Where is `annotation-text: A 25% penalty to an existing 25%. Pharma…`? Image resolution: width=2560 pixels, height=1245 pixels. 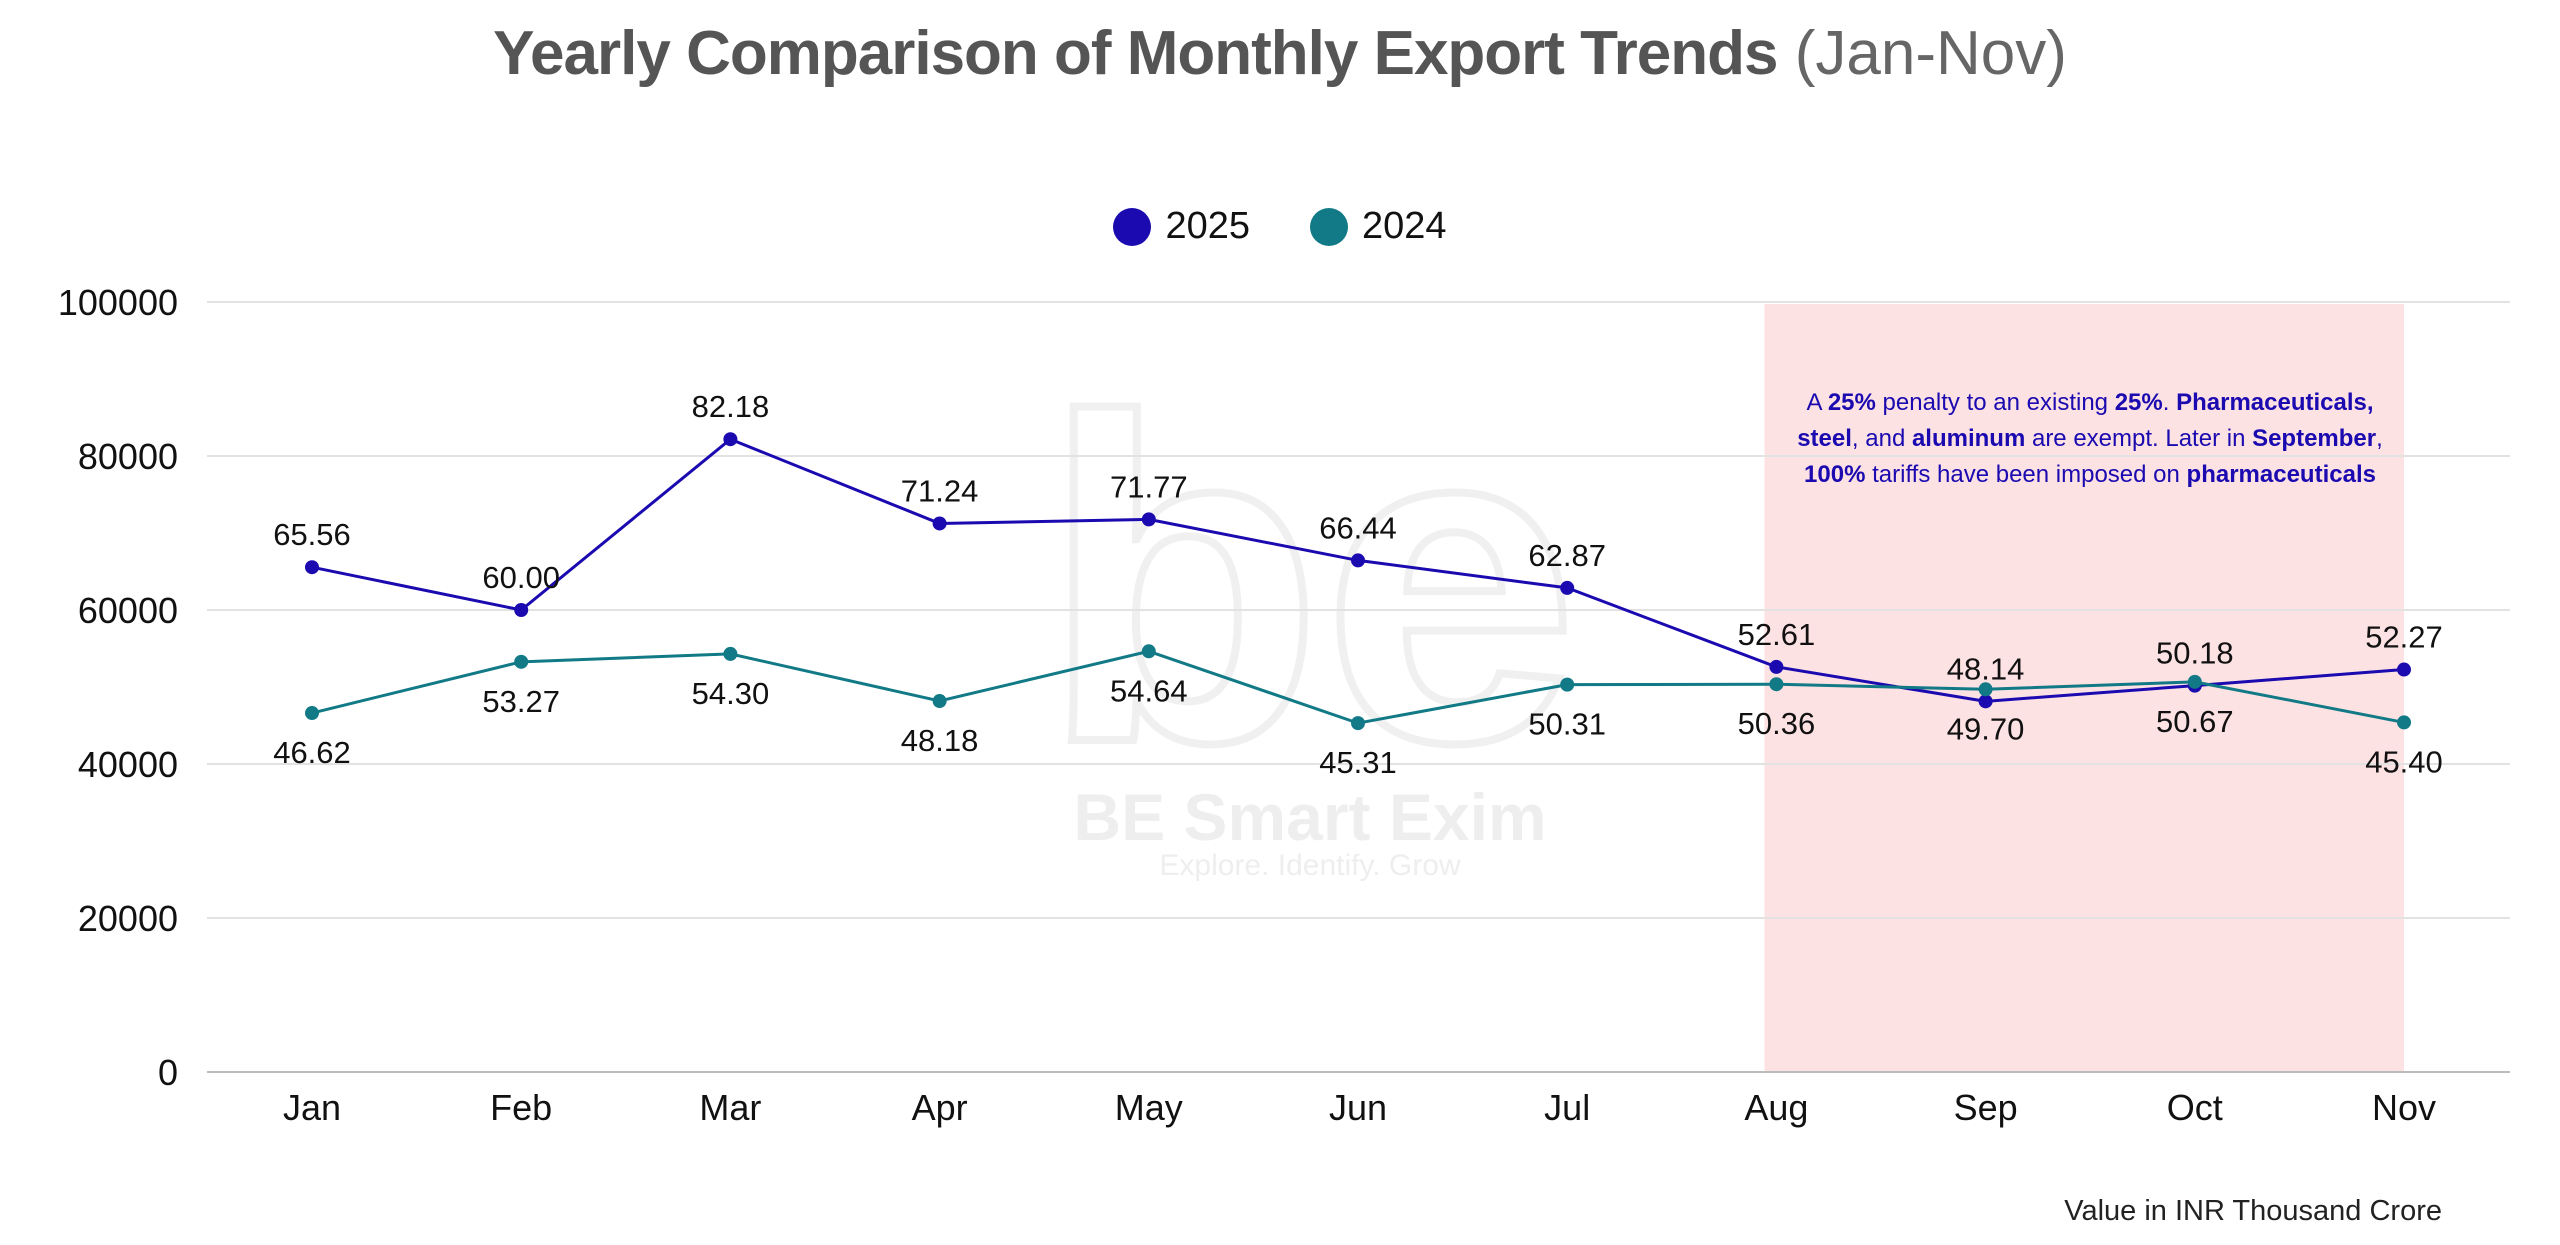
annotation-text: A 25% penalty to an existing 25%. Pharma… is located at coordinates (2090, 439).